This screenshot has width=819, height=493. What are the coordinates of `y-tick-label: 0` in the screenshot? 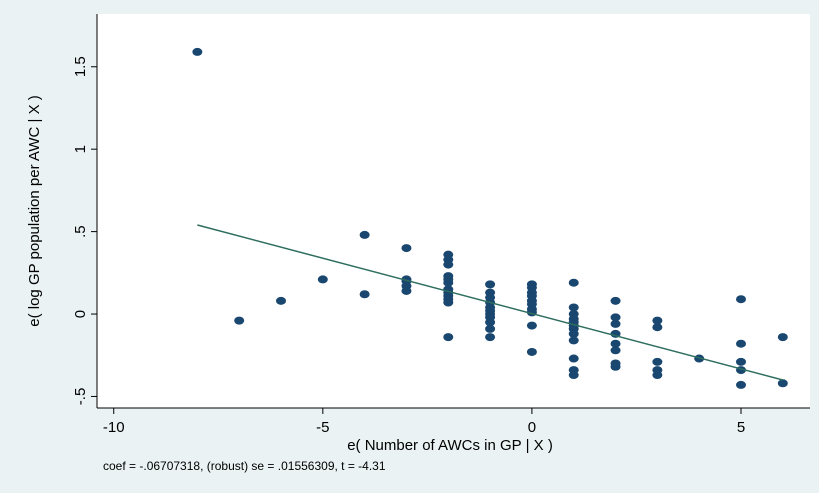 It's located at (80, 314).